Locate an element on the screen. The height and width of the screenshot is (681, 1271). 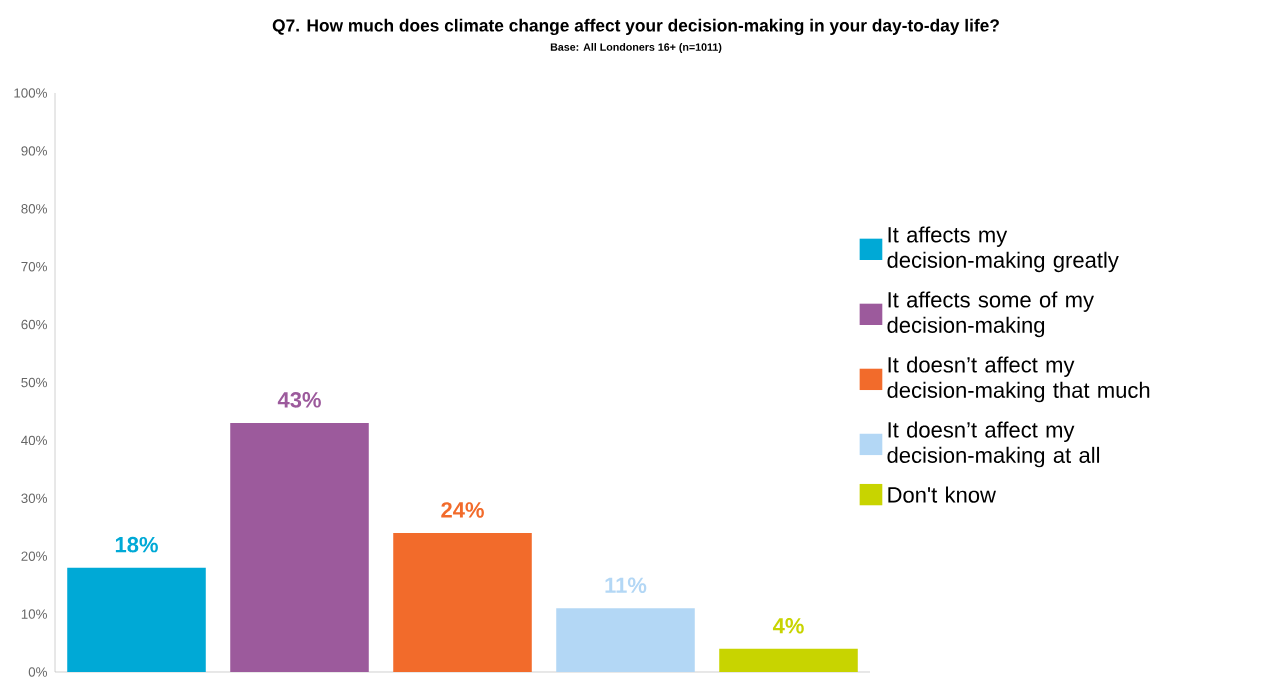
y-tick-label: 20% is located at coordinates (34, 556).